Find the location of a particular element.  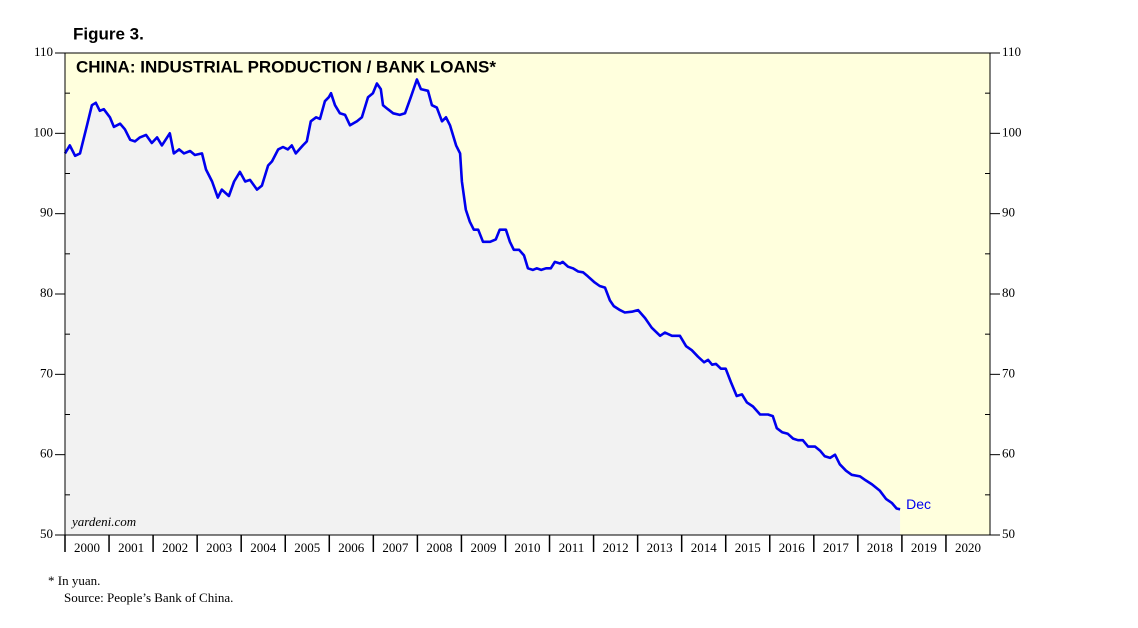

y-tick-label: 110 is located at coordinates (43, 51).